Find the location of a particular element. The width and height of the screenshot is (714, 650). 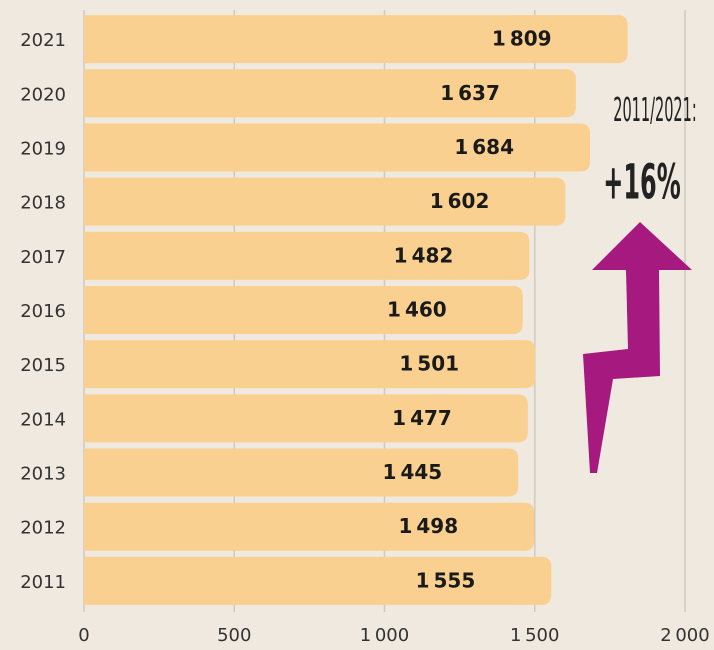

x-tick-label: 500 is located at coordinates (234, 635).